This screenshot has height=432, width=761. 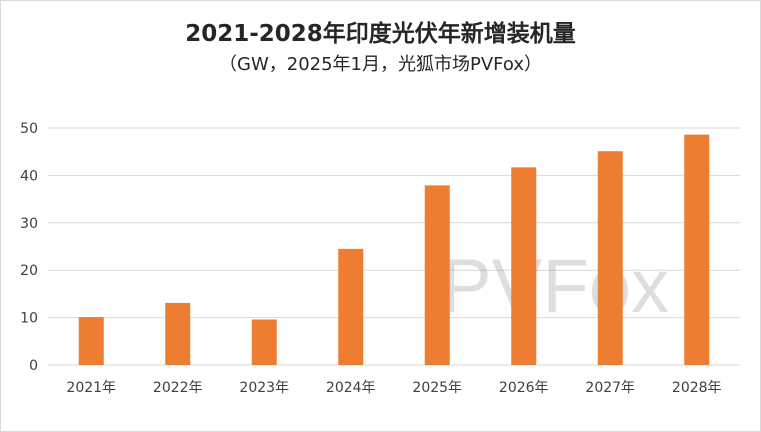 I want to click on x-axis-ticks: 2021年 2022年 2023年 2024年 2025年 2026年 2027年 2028年, so click(x=393, y=388).